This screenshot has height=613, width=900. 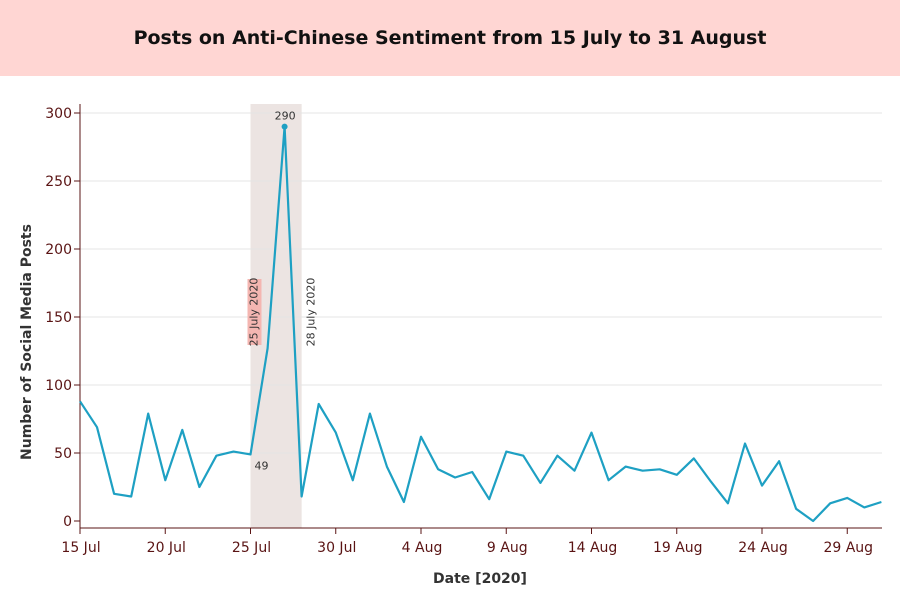 What do you see at coordinates (593, 548) in the screenshot?
I see `x-tick-label: 14 Aug` at bounding box center [593, 548].